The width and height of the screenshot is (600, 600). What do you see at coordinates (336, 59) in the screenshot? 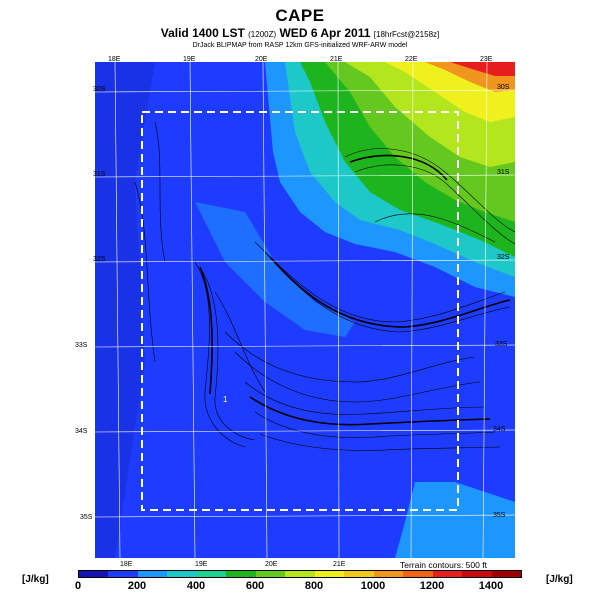
I see `top-lon-tick: 21E` at bounding box center [336, 59].